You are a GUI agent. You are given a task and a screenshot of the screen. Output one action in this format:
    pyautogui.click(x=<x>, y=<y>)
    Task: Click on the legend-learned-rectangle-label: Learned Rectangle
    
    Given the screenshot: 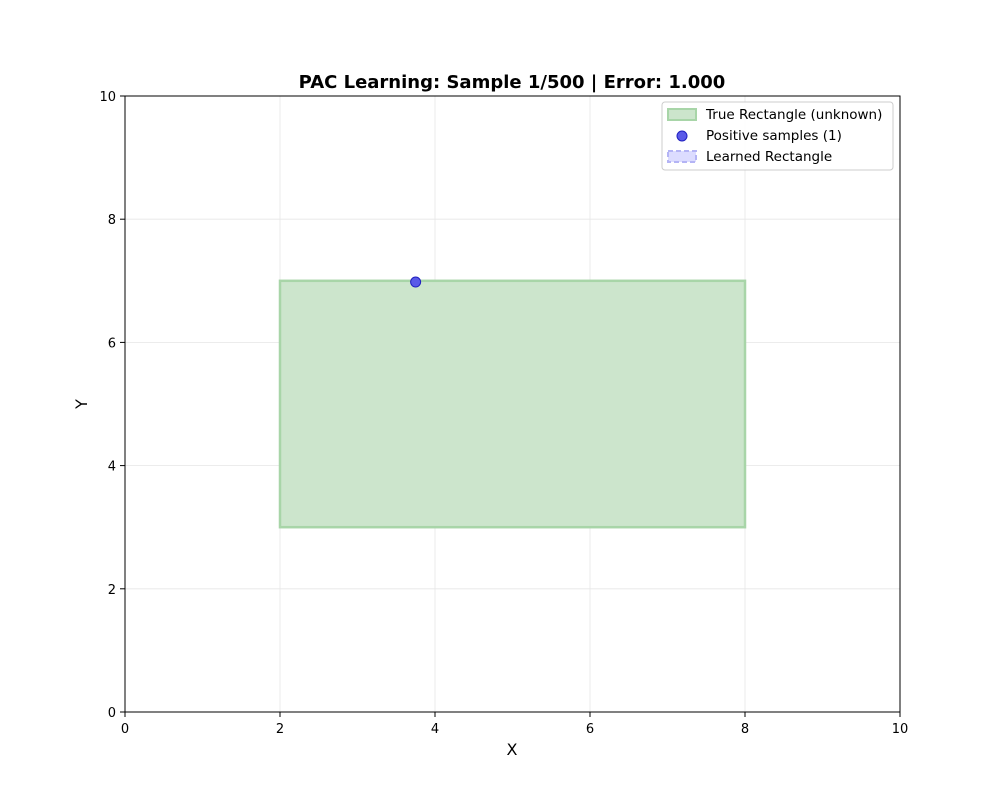 What is the action you would take?
    pyautogui.click(x=769, y=157)
    